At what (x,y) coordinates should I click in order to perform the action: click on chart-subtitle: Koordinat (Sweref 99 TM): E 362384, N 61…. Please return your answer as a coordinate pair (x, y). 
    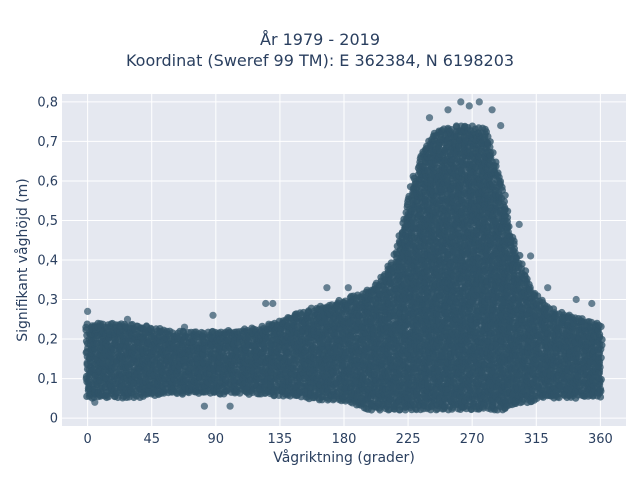
    Looking at the image, I should click on (320, 60).